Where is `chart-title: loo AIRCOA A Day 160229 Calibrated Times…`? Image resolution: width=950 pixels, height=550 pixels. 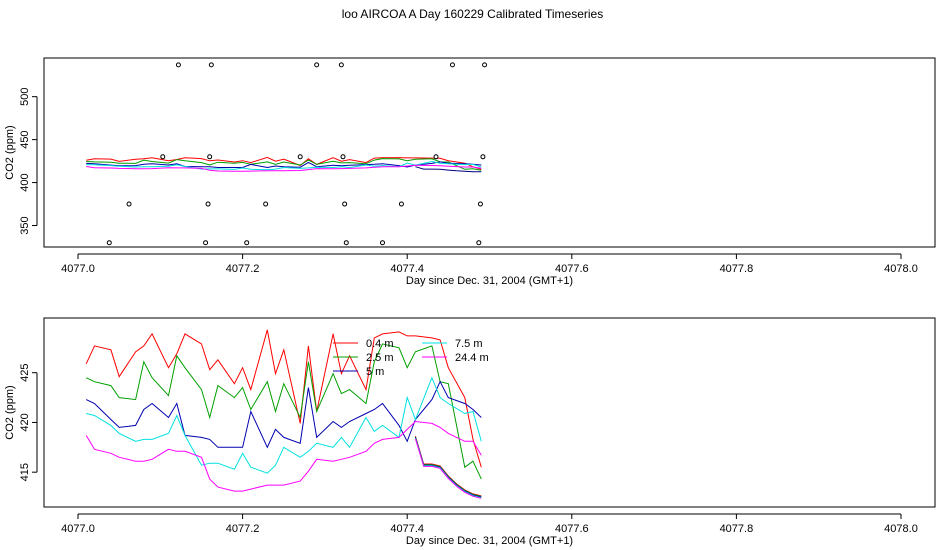 chart-title: loo AIRCOA A Day 160229 Calibrated Times… is located at coordinates (472, 14).